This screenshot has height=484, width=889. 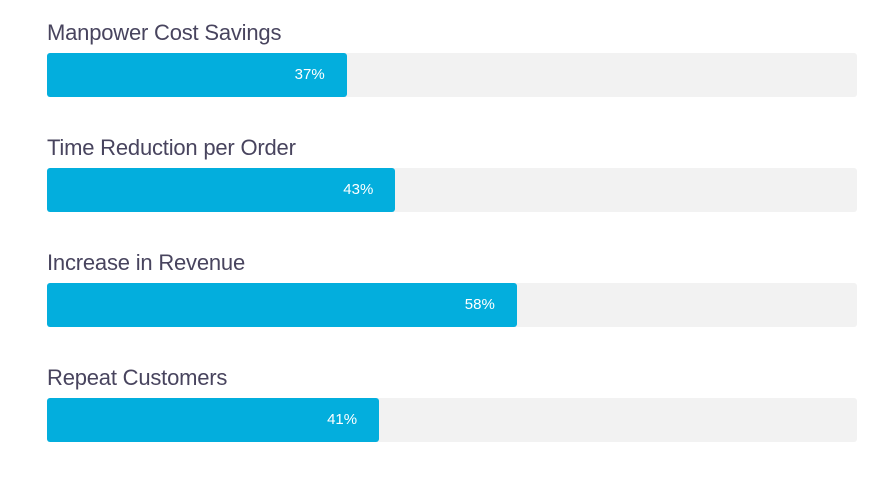 I want to click on progress-track: 58%, so click(x=452, y=305).